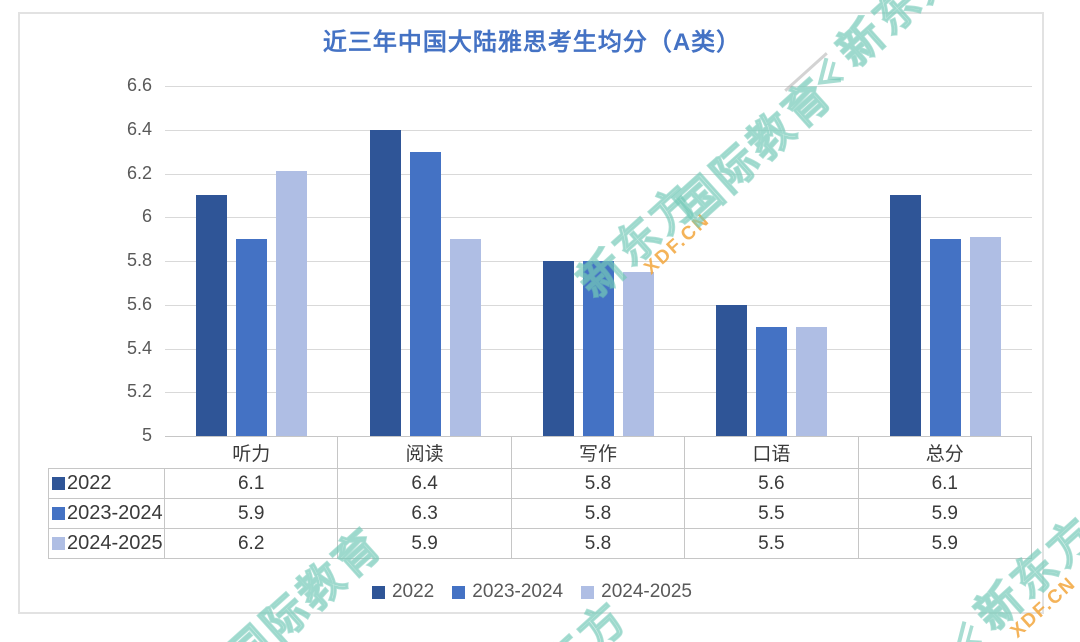 The height and width of the screenshot is (642, 1080). What do you see at coordinates (647, 591) in the screenshot?
I see `legend-label: 2024-2025` at bounding box center [647, 591].